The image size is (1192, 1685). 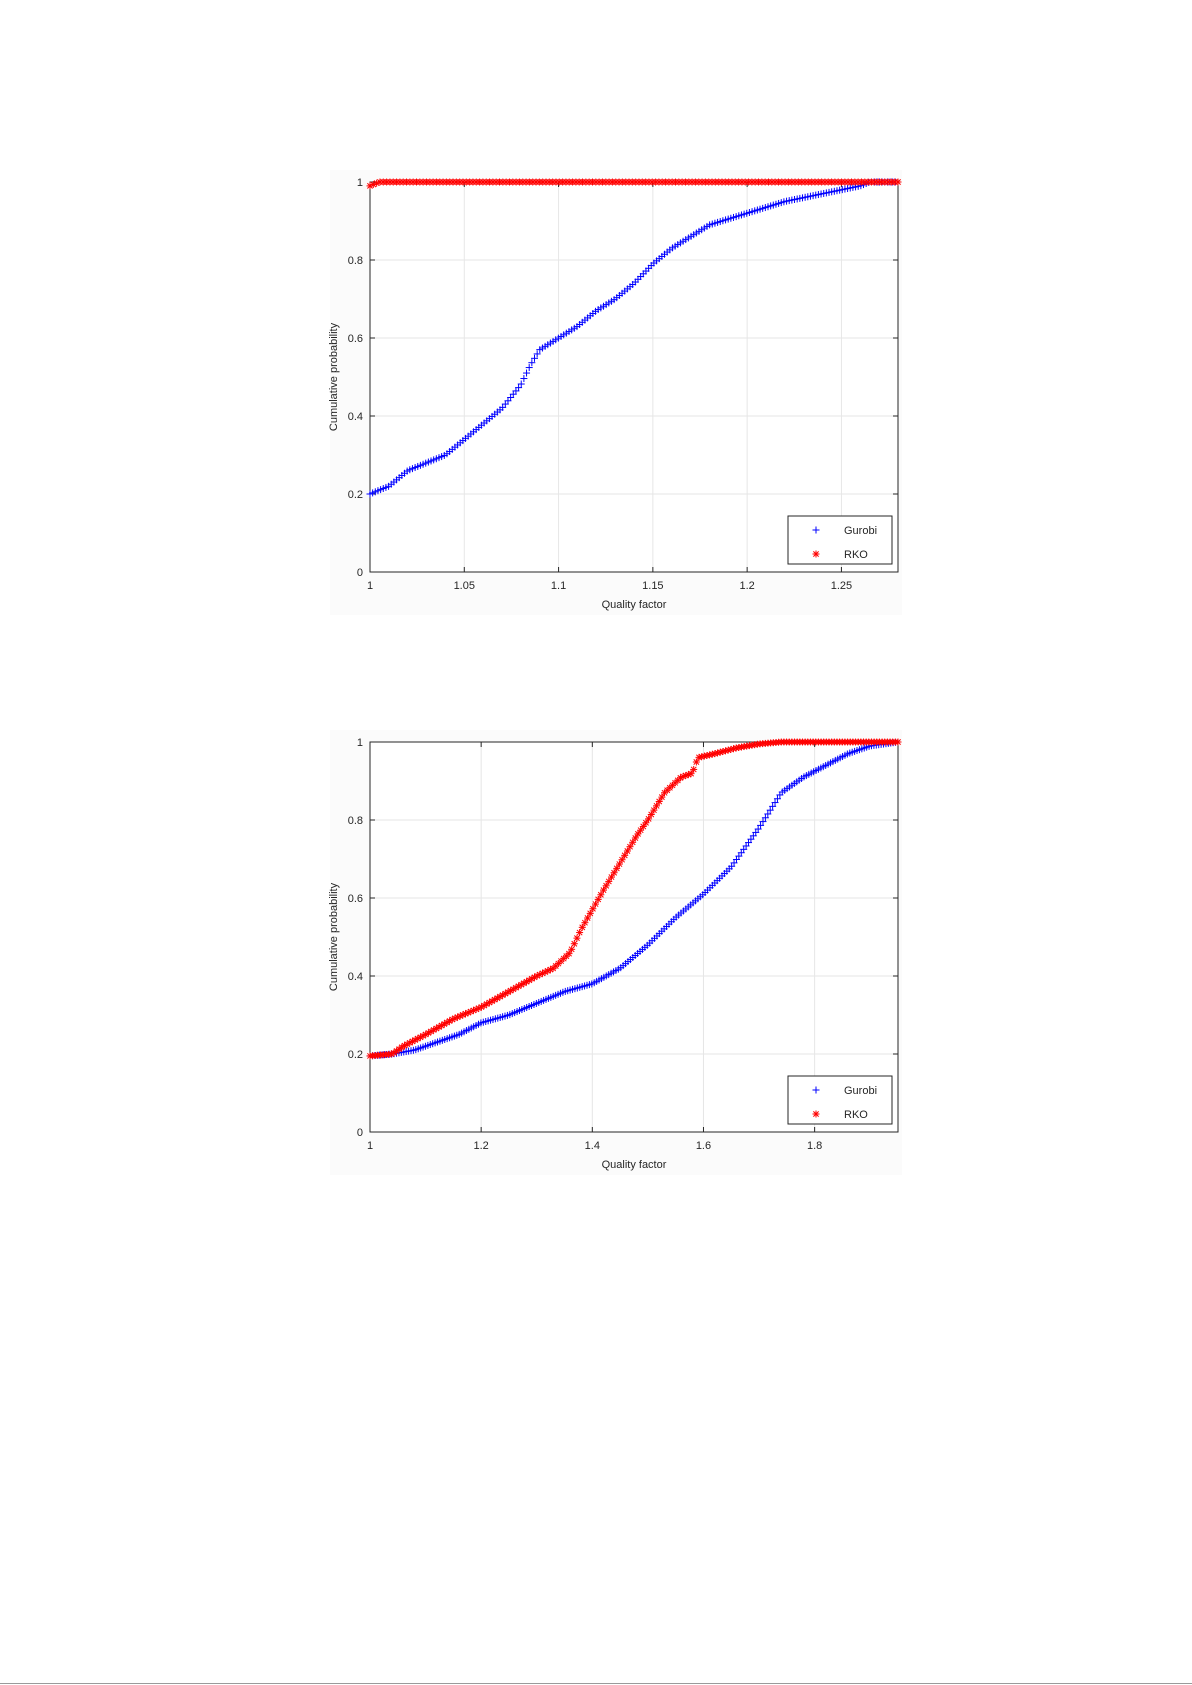 I want to click on chart-1-legend-label-rko: RKO, so click(x=856, y=555).